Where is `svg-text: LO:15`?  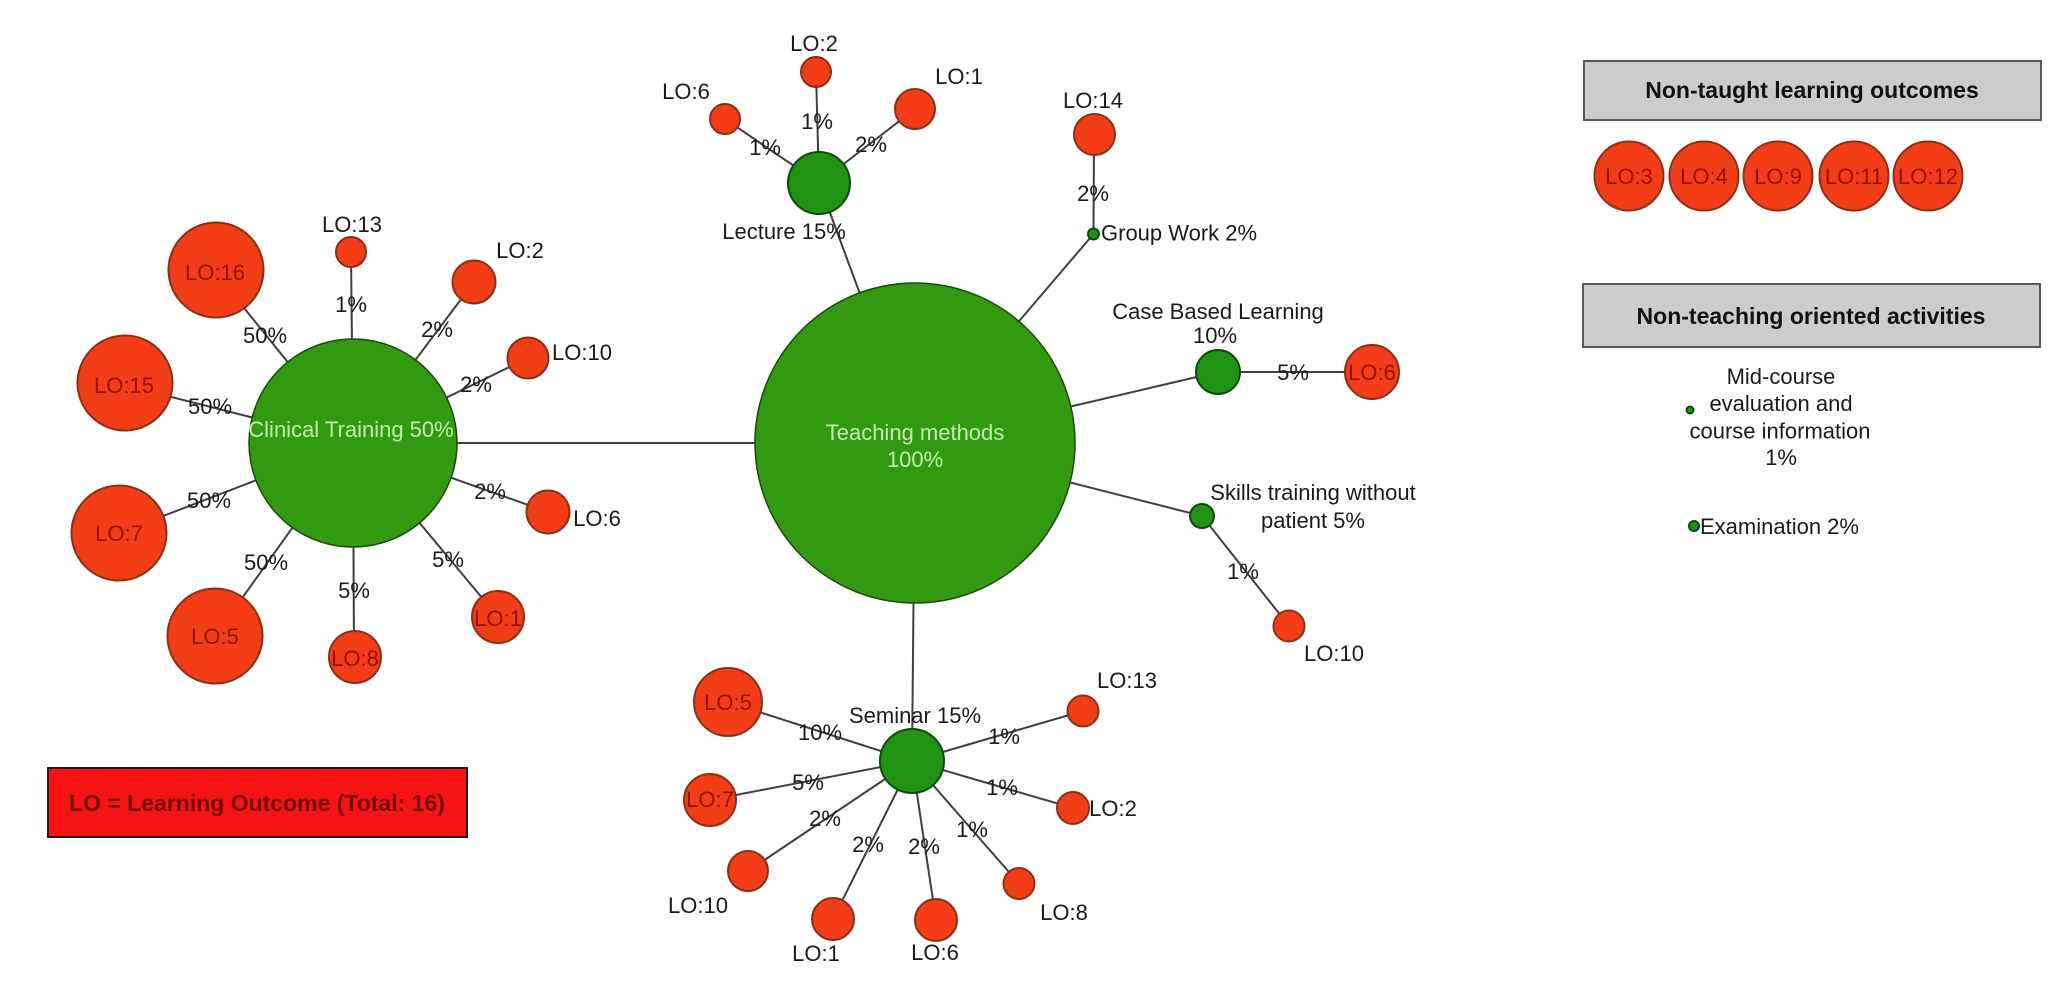 svg-text: LO:15 is located at coordinates (124, 385).